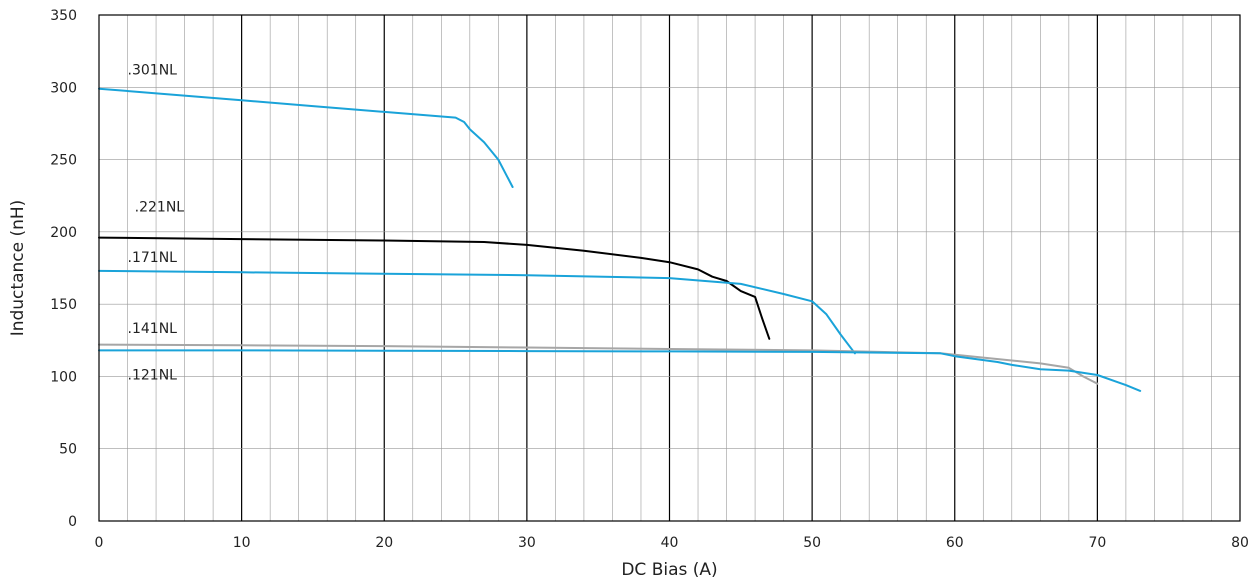 This screenshot has width=1260, height=581. What do you see at coordinates (63, 377) in the screenshot?
I see `y-tick-label: 100` at bounding box center [63, 377].